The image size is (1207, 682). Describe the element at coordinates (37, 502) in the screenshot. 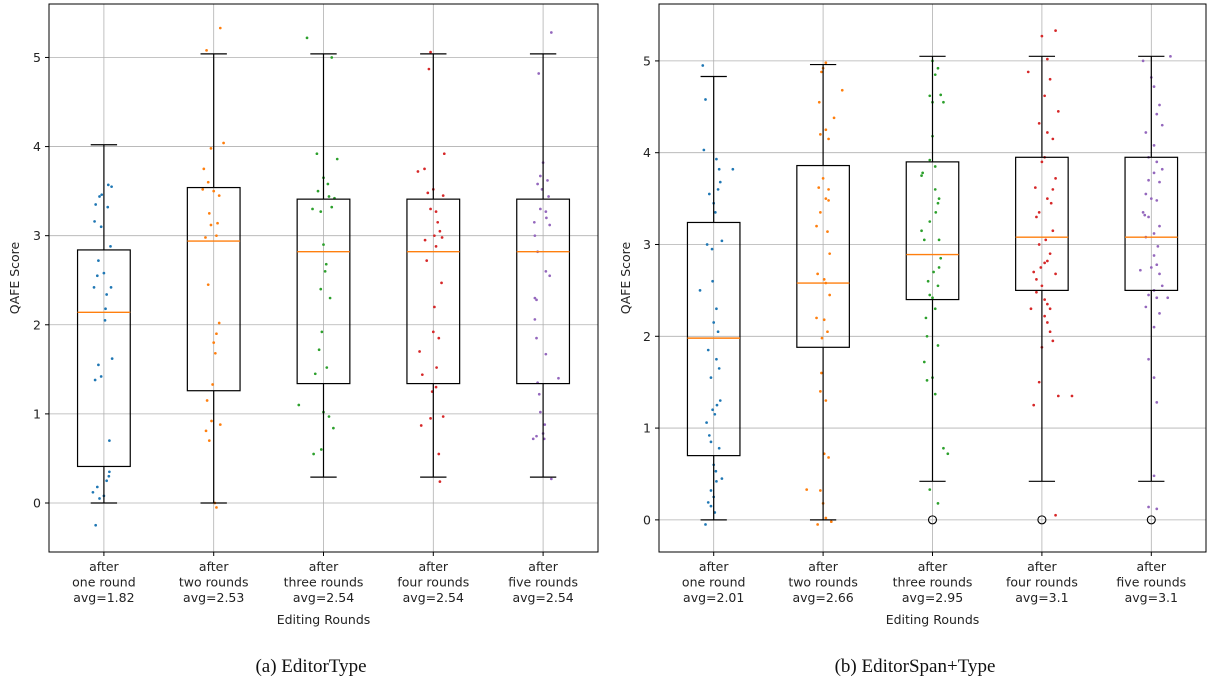

I see `y-tick-label: 0` at that location.